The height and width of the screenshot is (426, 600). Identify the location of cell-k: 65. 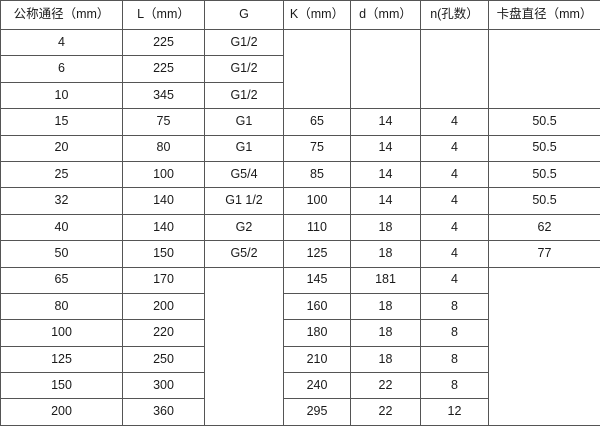
(317, 122).